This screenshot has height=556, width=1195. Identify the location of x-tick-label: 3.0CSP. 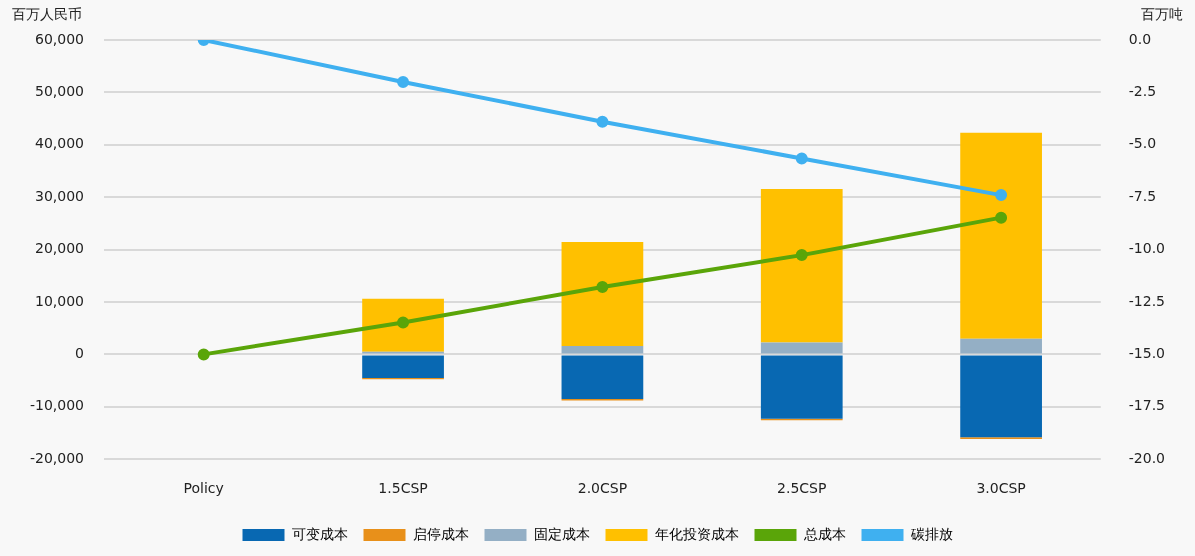
(1001, 488).